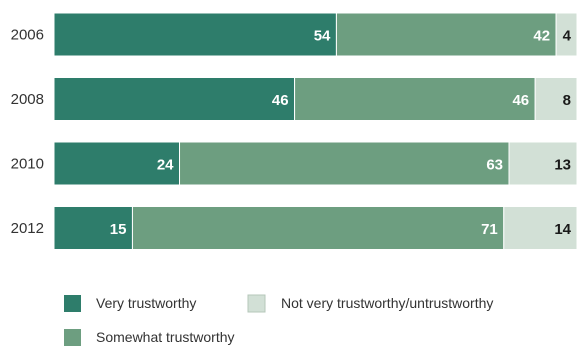 Image resolution: width=577 pixels, height=348 pixels. I want to click on data-label: 13, so click(562, 165).